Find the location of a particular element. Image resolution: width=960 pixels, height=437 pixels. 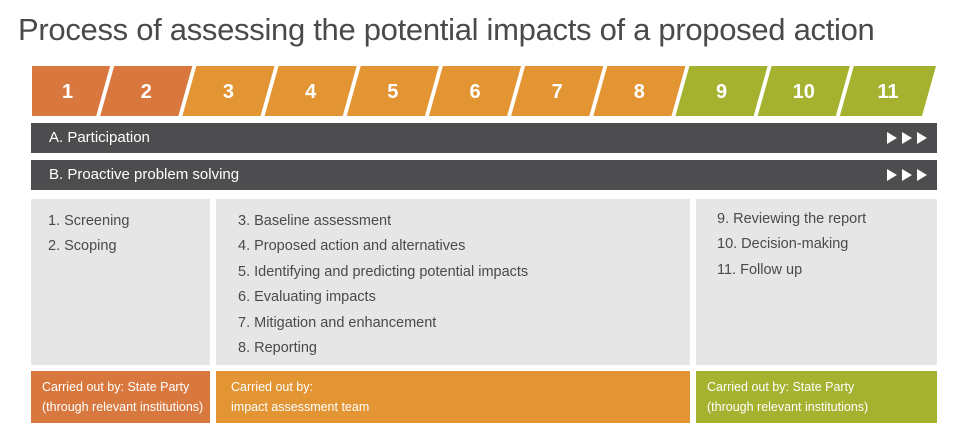

step-number-5: 5 is located at coordinates (392, 92).